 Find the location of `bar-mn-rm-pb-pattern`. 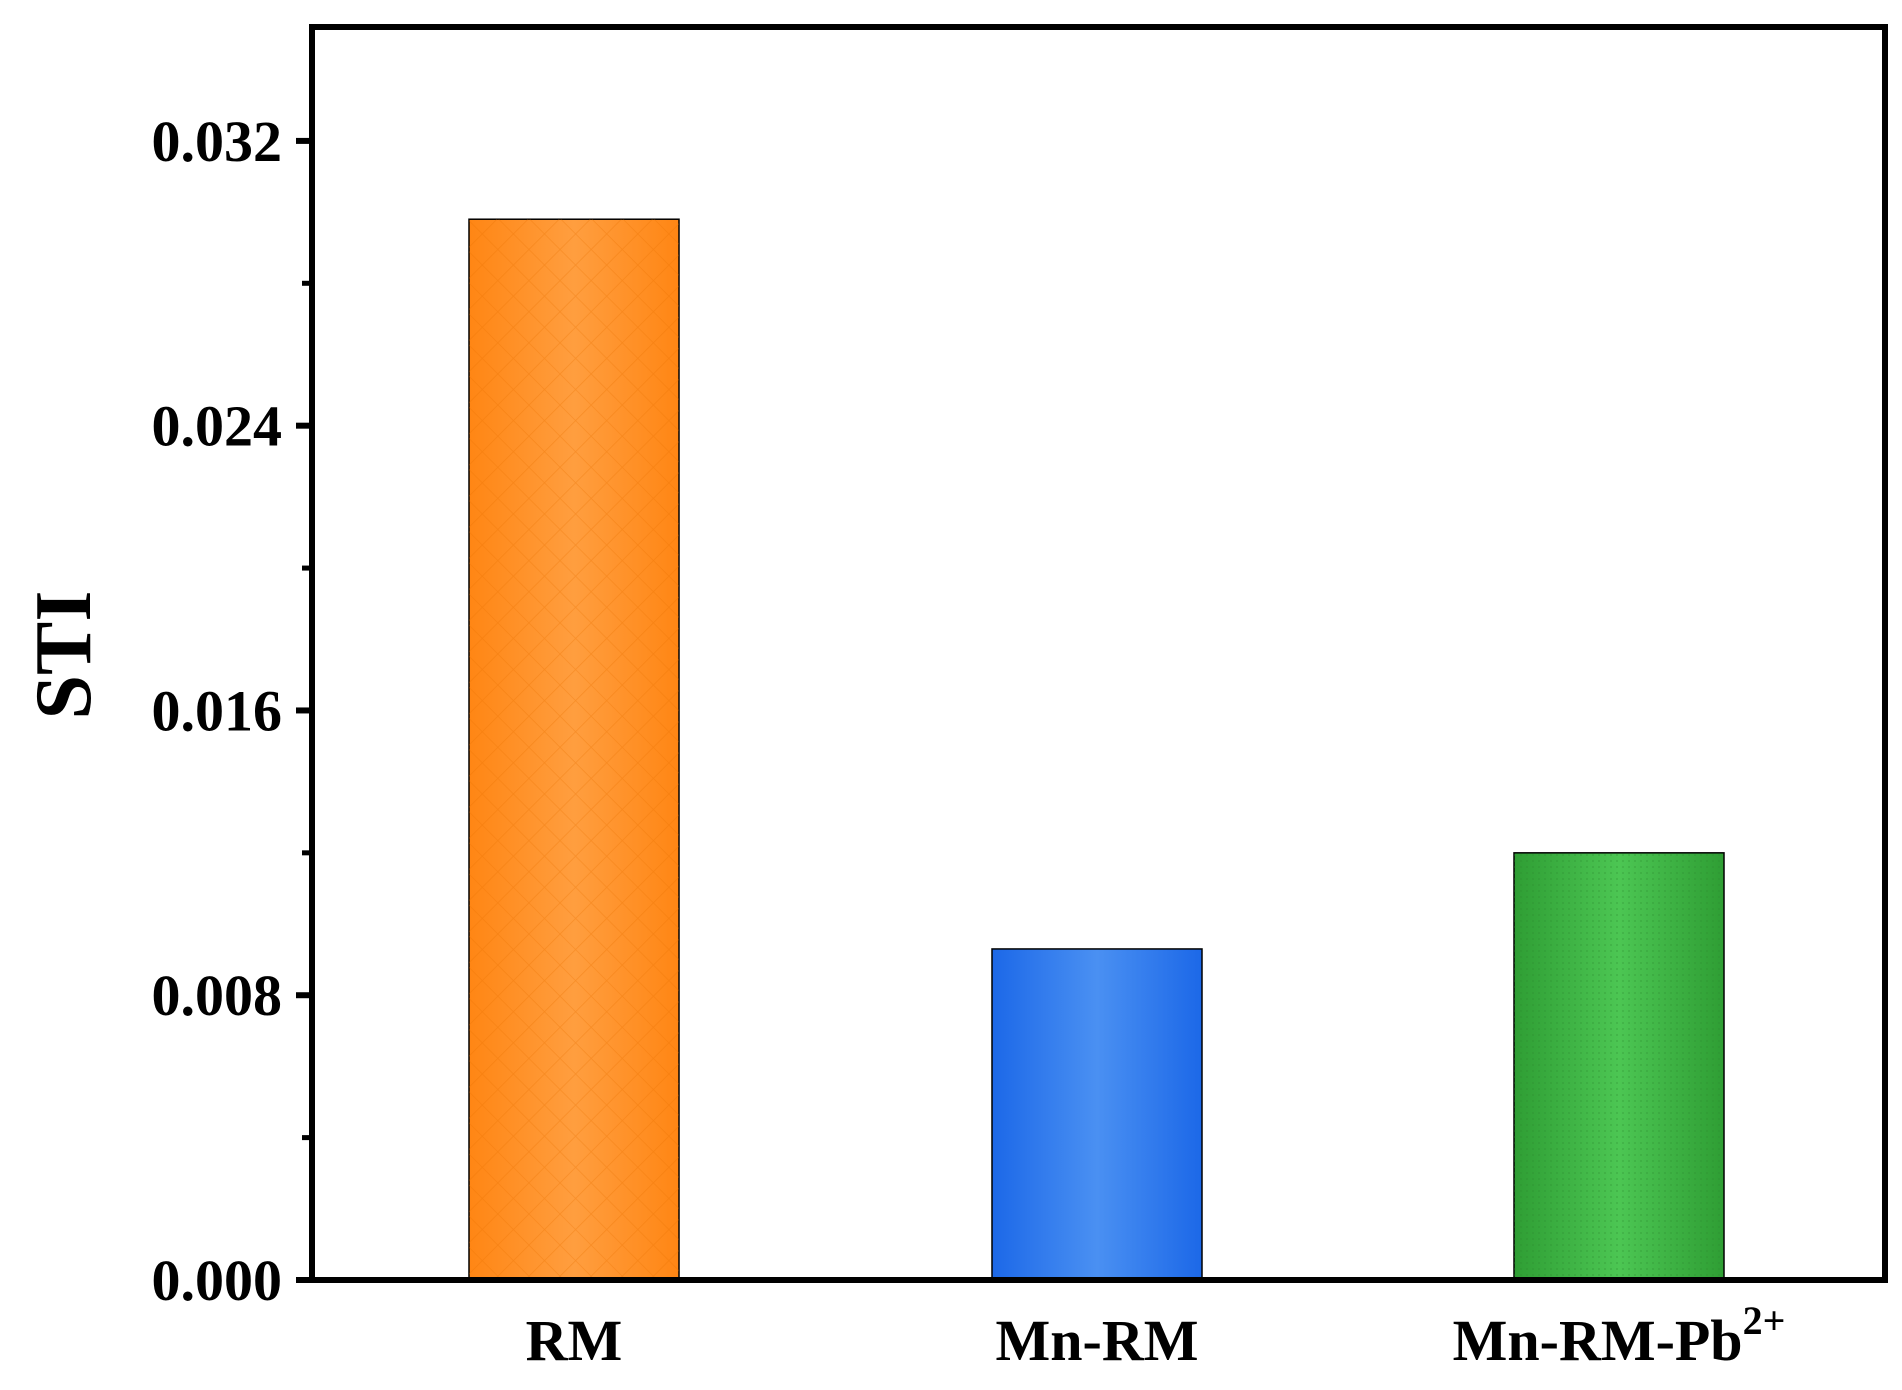

bar-mn-rm-pb-pattern is located at coordinates (1619, 1066).